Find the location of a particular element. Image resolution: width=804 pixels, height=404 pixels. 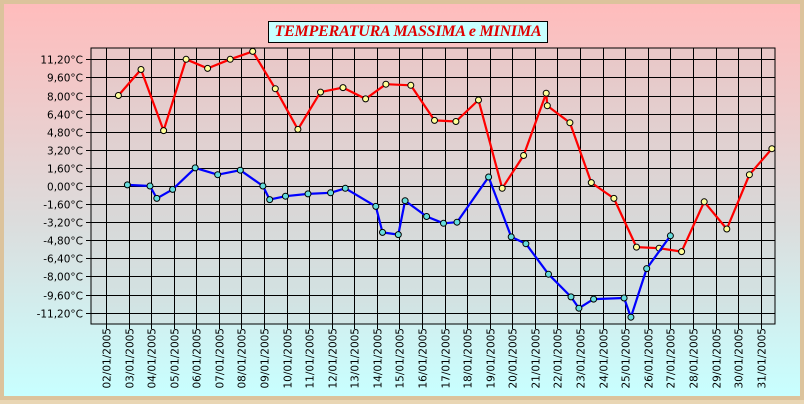

y-tick-label: -11,20°C is located at coordinates (60, 315).